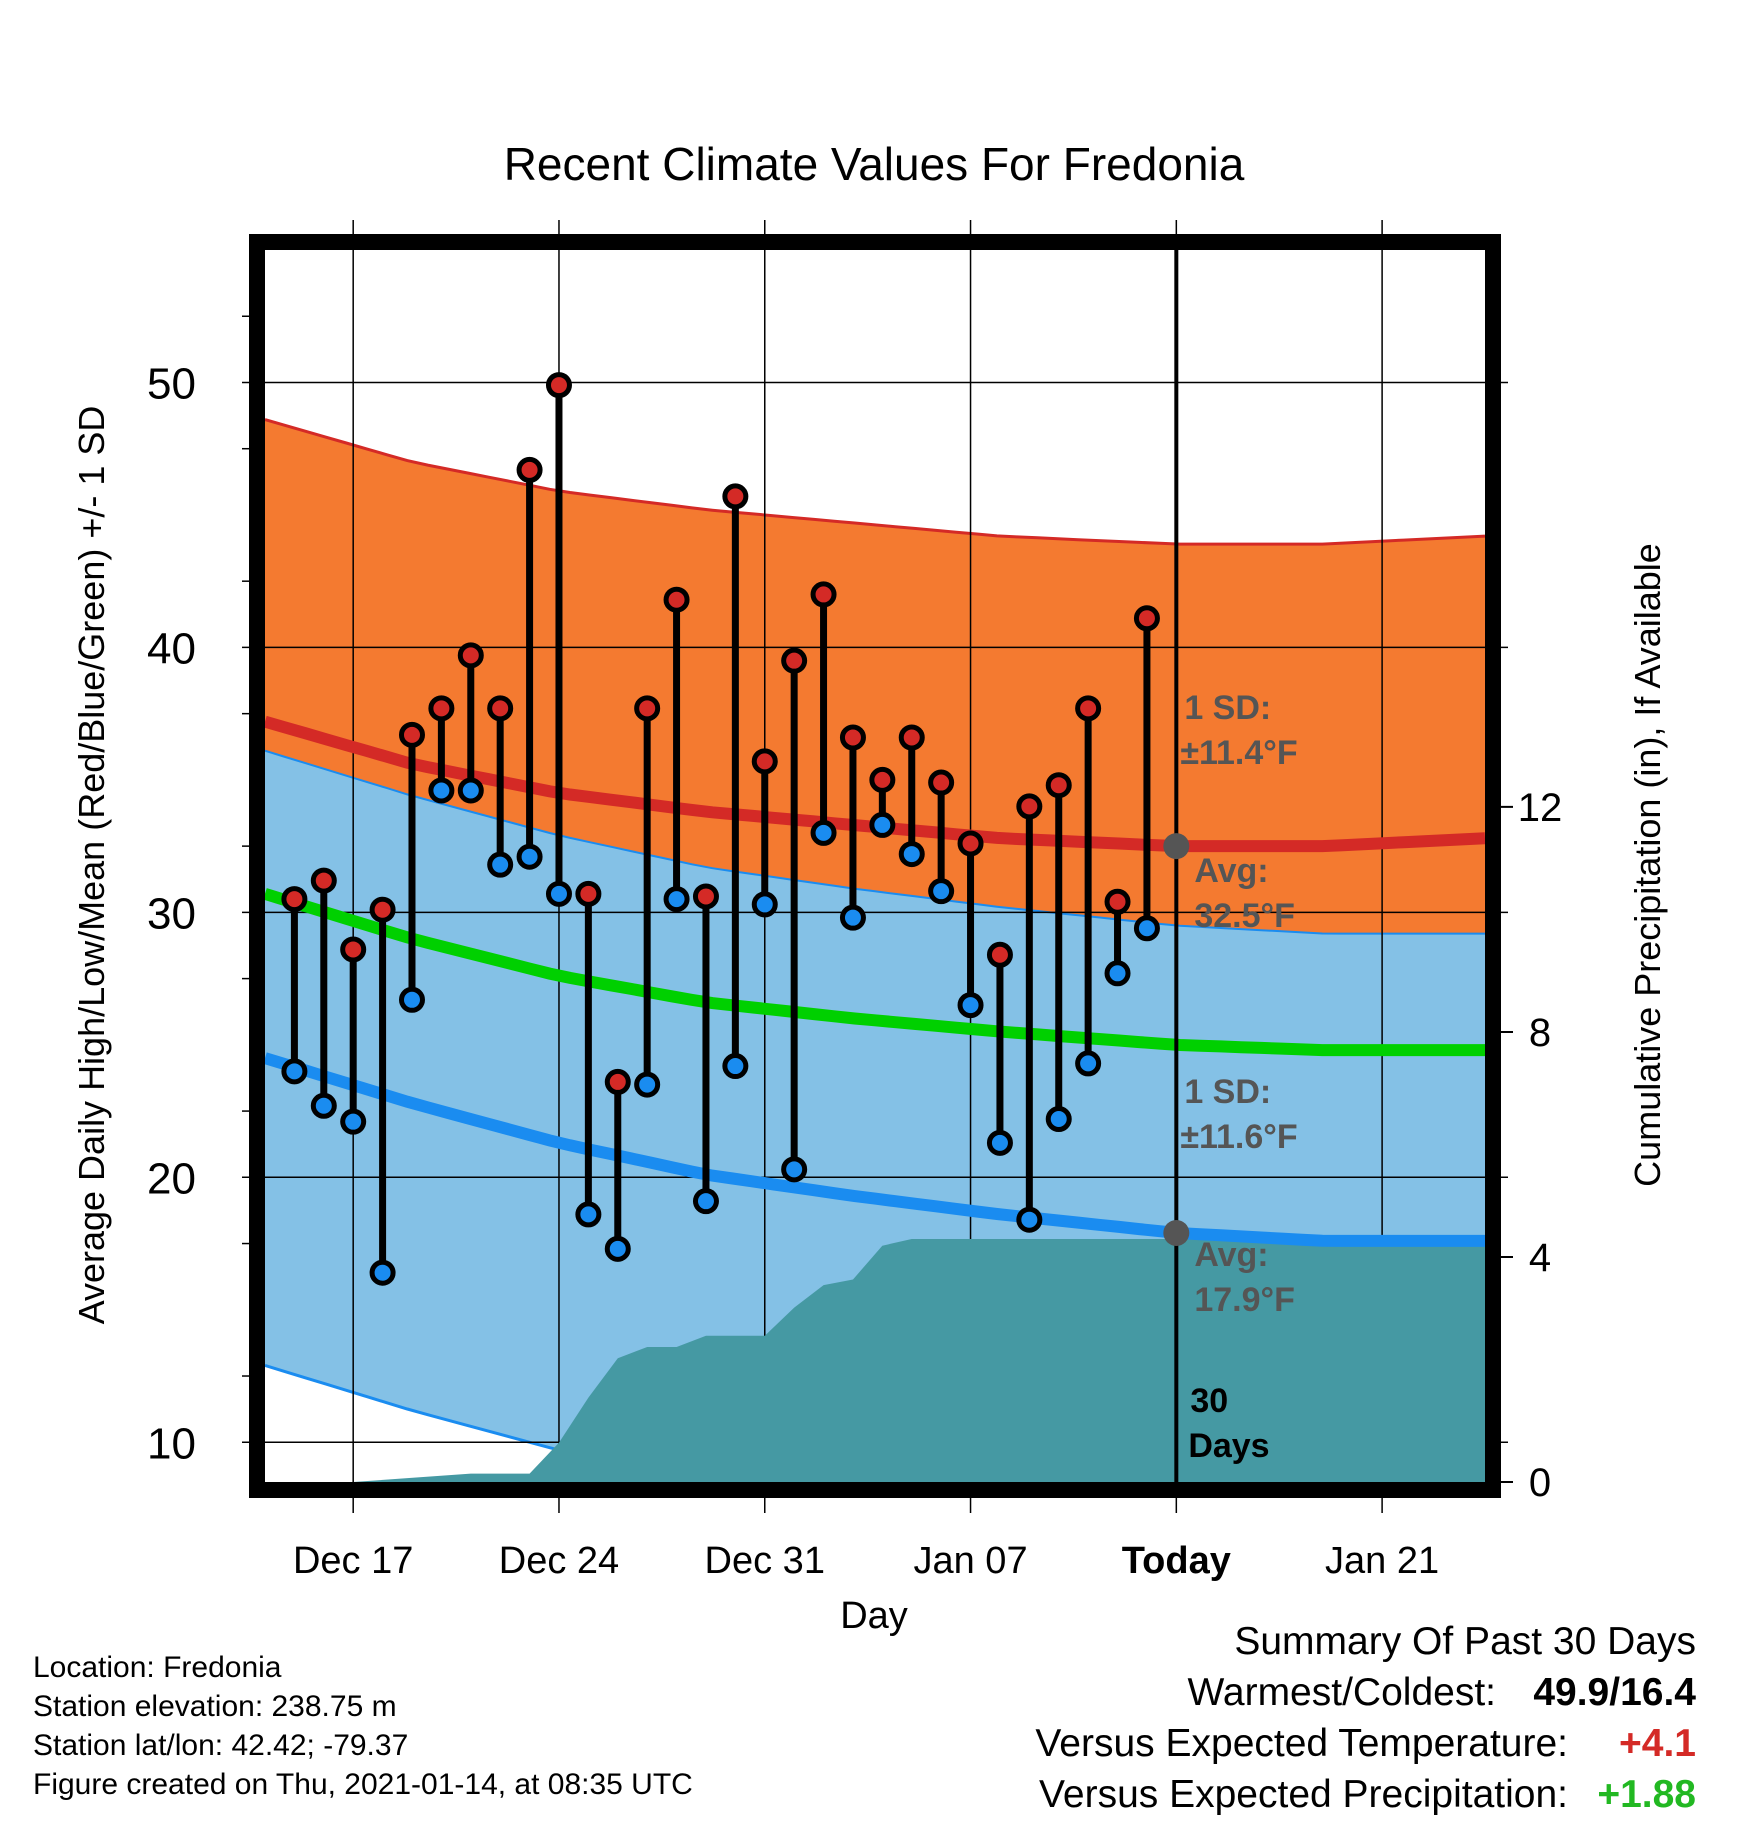 This screenshot has width=1748, height=1828. I want to click on x-tick-label-2: Dec 24, so click(559, 1561).